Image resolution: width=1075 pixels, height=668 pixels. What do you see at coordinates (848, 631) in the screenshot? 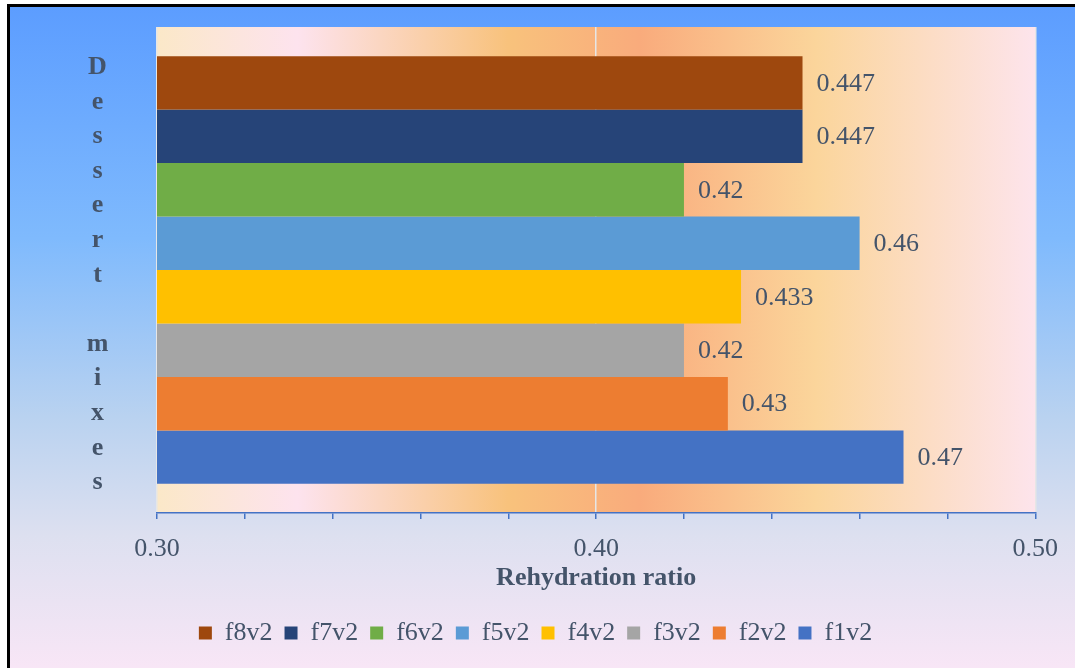
I see `legend-label: f1v2` at bounding box center [848, 631].